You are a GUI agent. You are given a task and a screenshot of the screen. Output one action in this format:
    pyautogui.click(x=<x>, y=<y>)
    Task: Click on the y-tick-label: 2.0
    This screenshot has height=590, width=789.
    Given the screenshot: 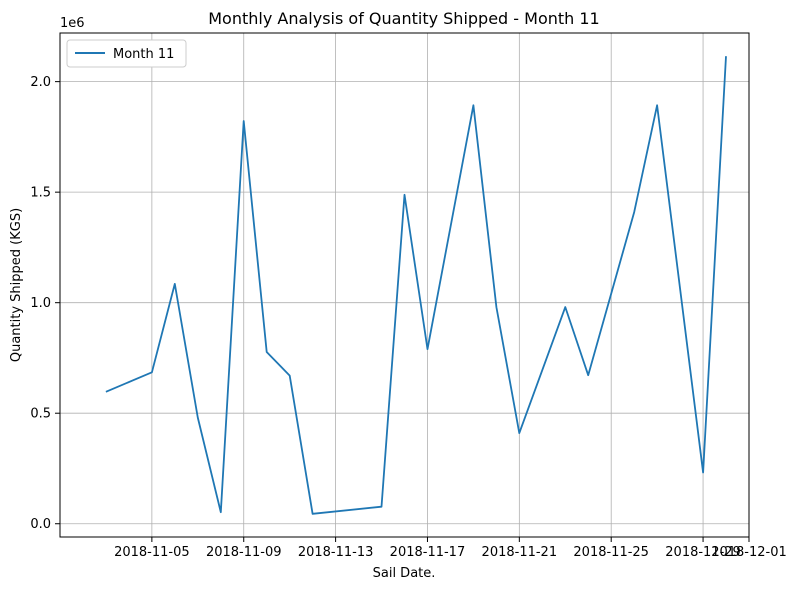 What is the action you would take?
    pyautogui.click(x=40, y=82)
    